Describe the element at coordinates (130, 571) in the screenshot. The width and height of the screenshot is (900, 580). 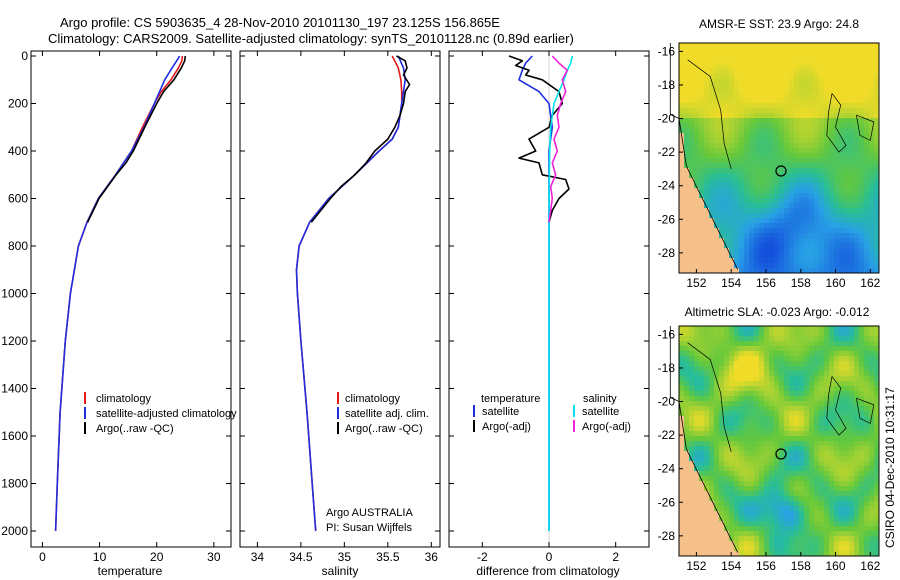
I see `temperature-axis-label: temperature` at that location.